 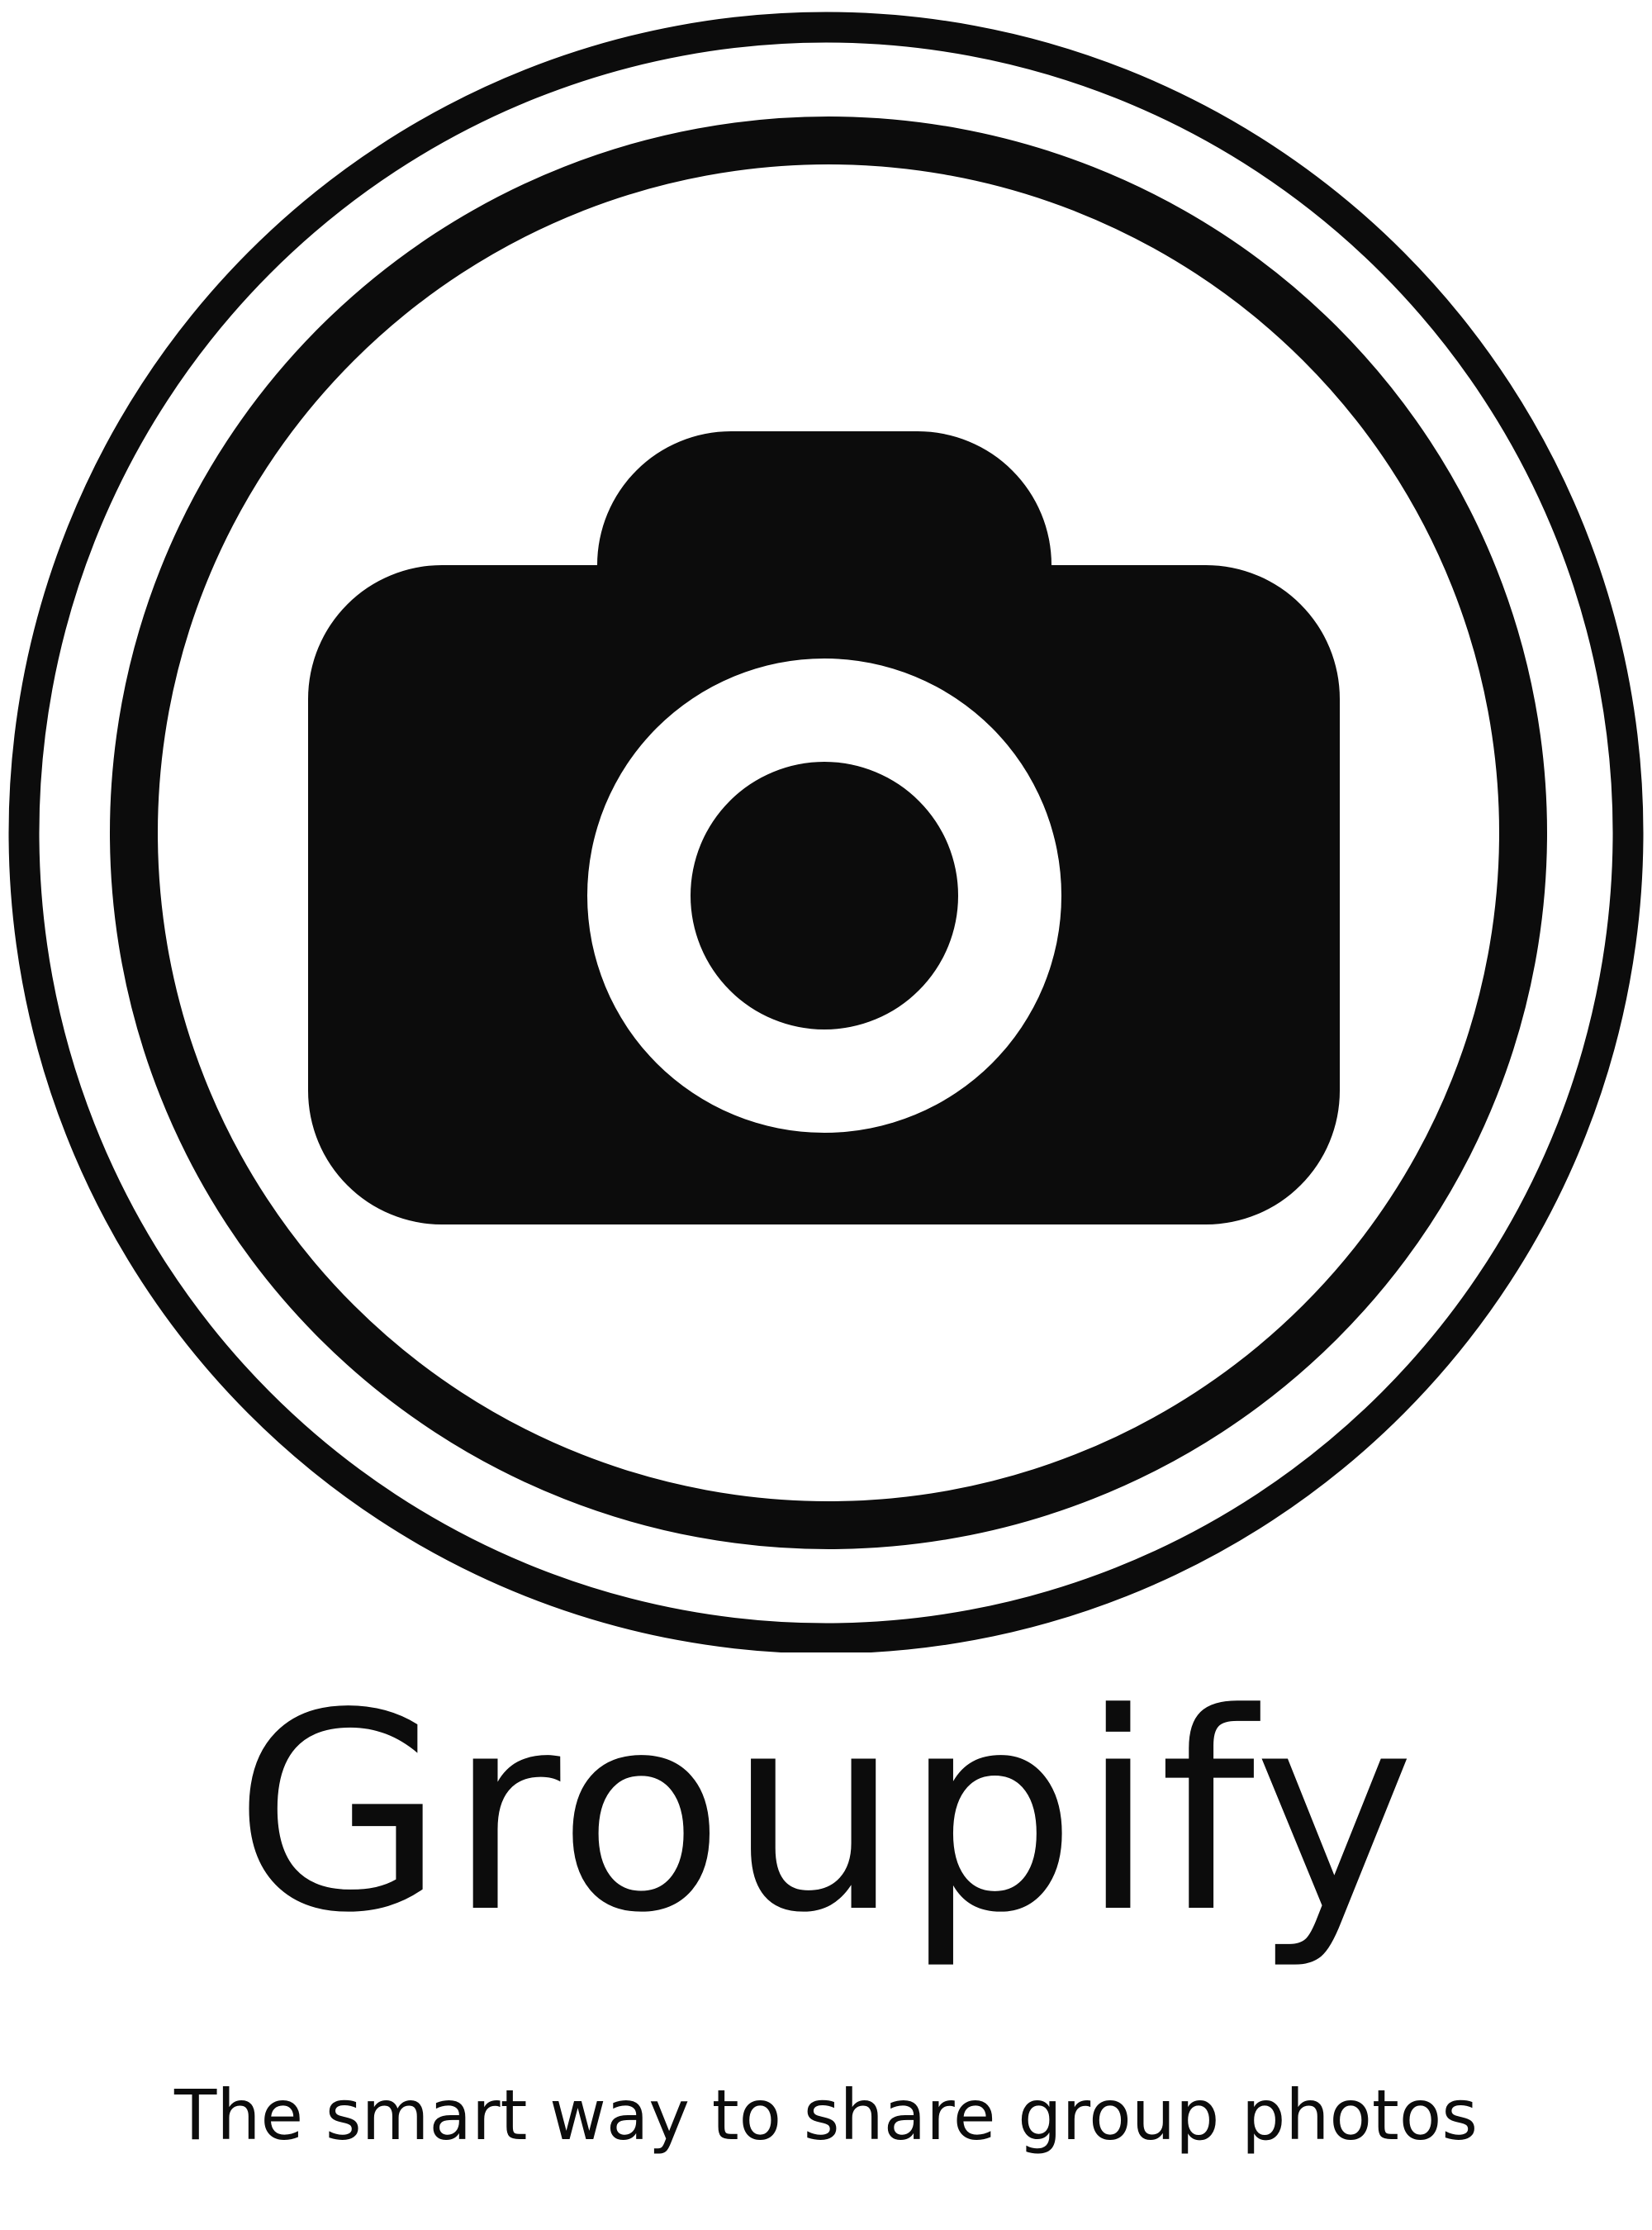 I want to click on brand-name: Groupify, so click(x=826, y=1813).